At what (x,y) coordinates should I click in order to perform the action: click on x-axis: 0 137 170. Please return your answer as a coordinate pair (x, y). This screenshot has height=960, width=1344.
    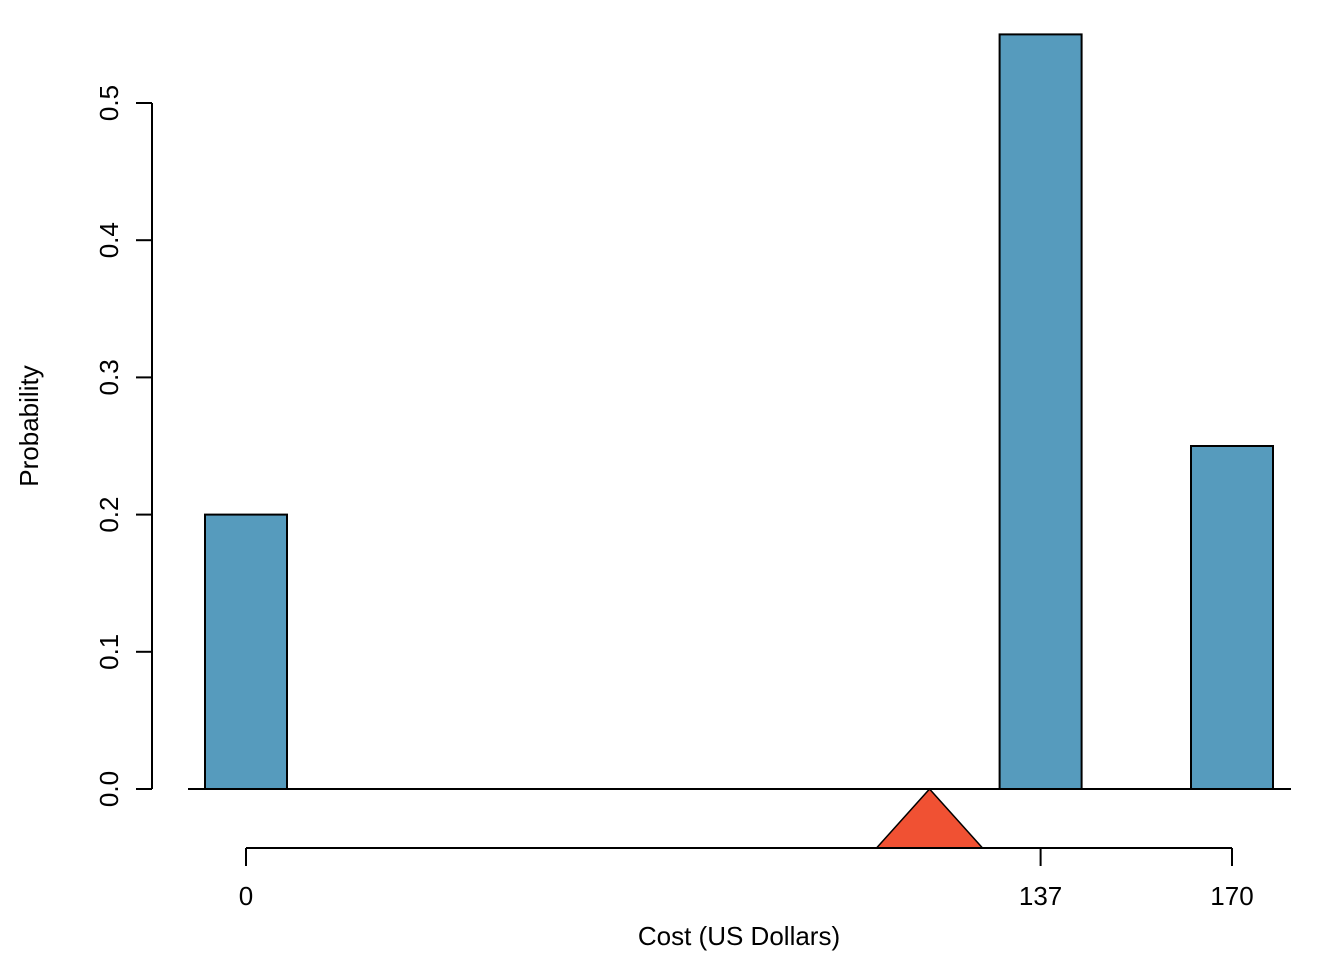
    Looking at the image, I should click on (746, 879).